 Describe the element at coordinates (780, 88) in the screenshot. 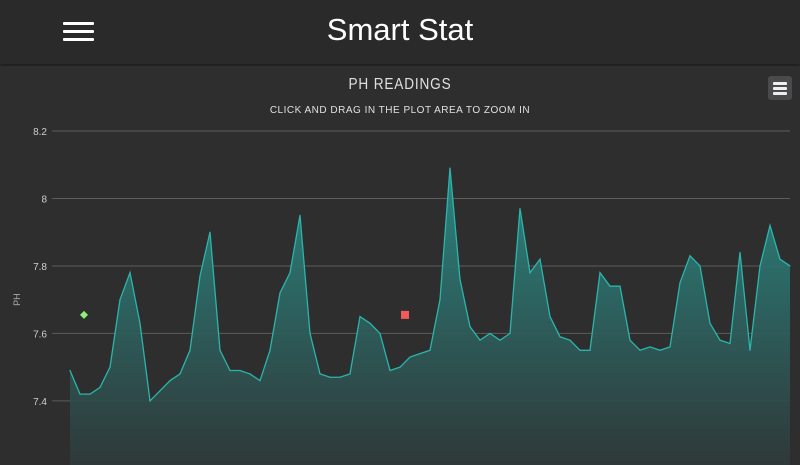

I see `chart-menu-icon` at that location.